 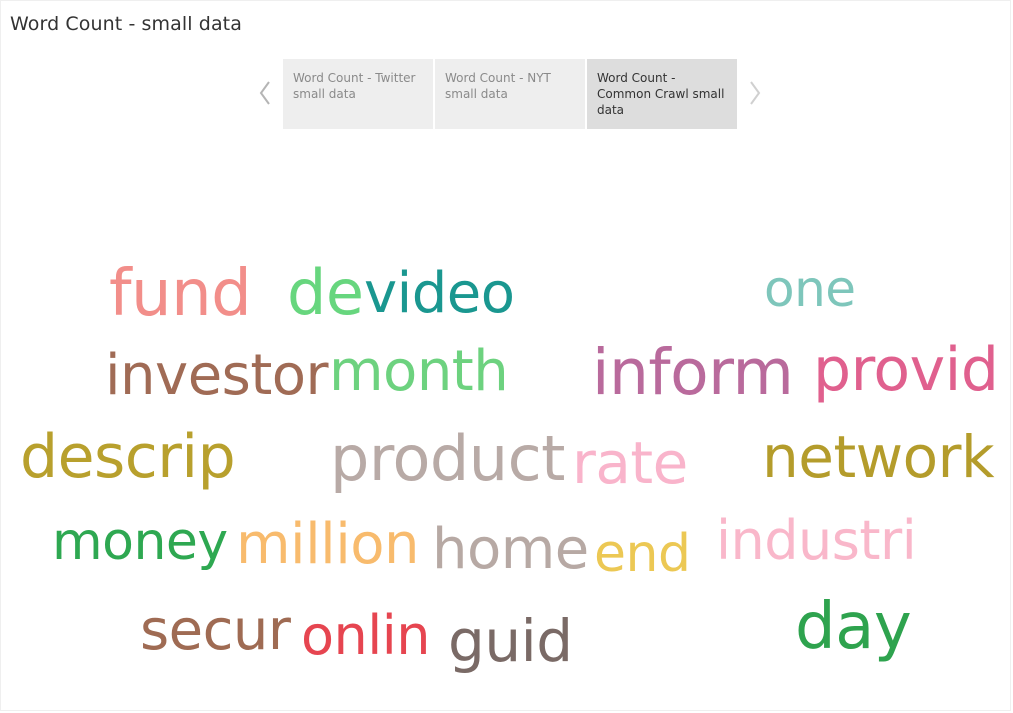 I want to click on chevron-left-icon, so click(x=266, y=93).